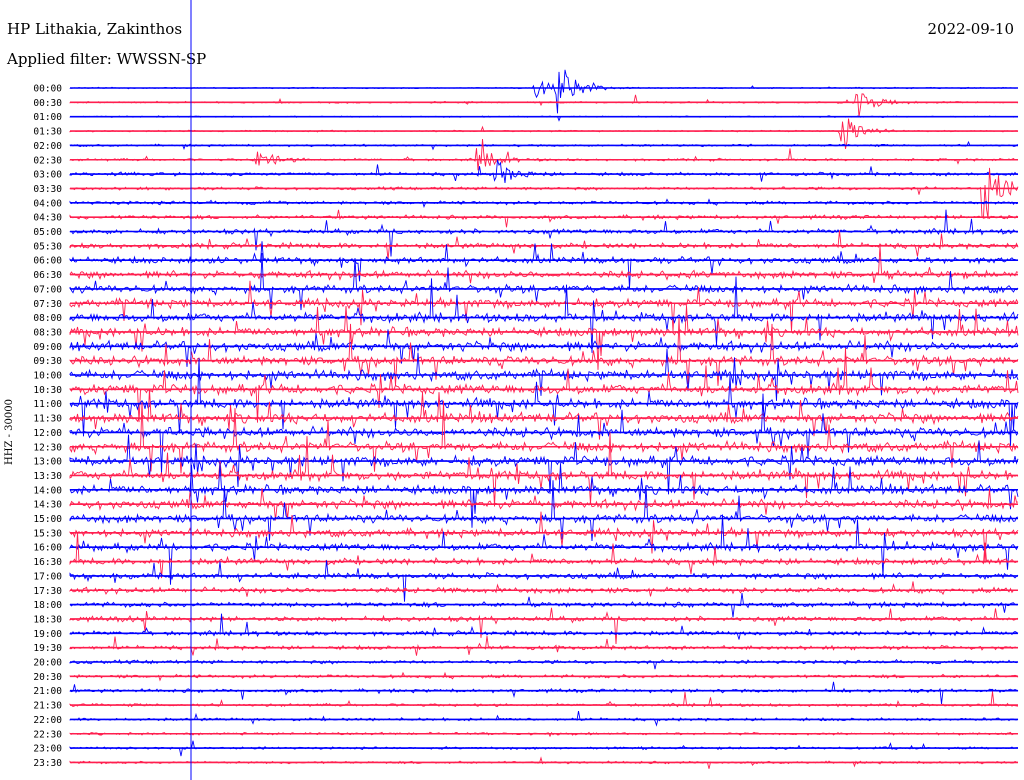 Image resolution: width=1024 pixels, height=780 pixels. I want to click on time-tick-label: 13:00, so click(47, 462).